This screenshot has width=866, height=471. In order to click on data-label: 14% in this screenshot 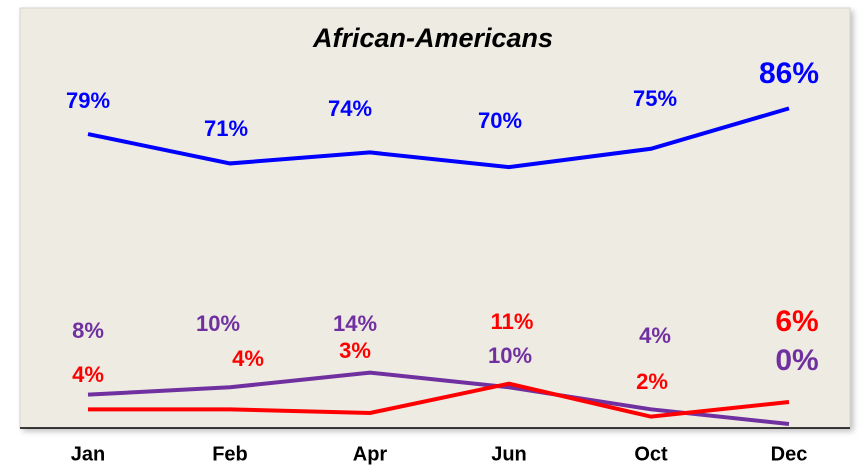, I will do `click(355, 323)`.